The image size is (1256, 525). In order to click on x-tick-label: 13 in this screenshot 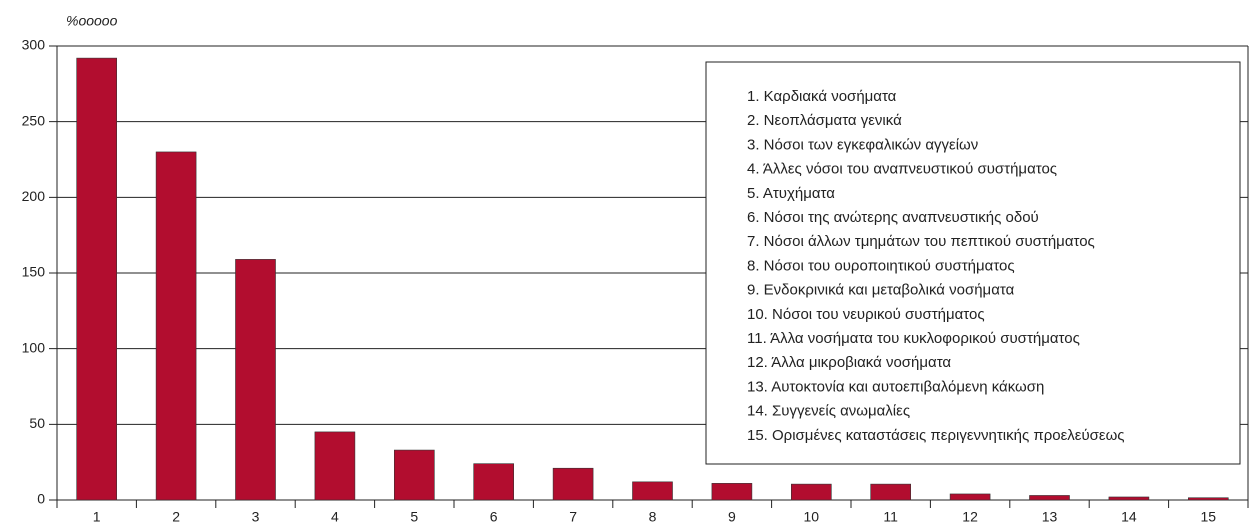, I will do `click(1050, 517)`.